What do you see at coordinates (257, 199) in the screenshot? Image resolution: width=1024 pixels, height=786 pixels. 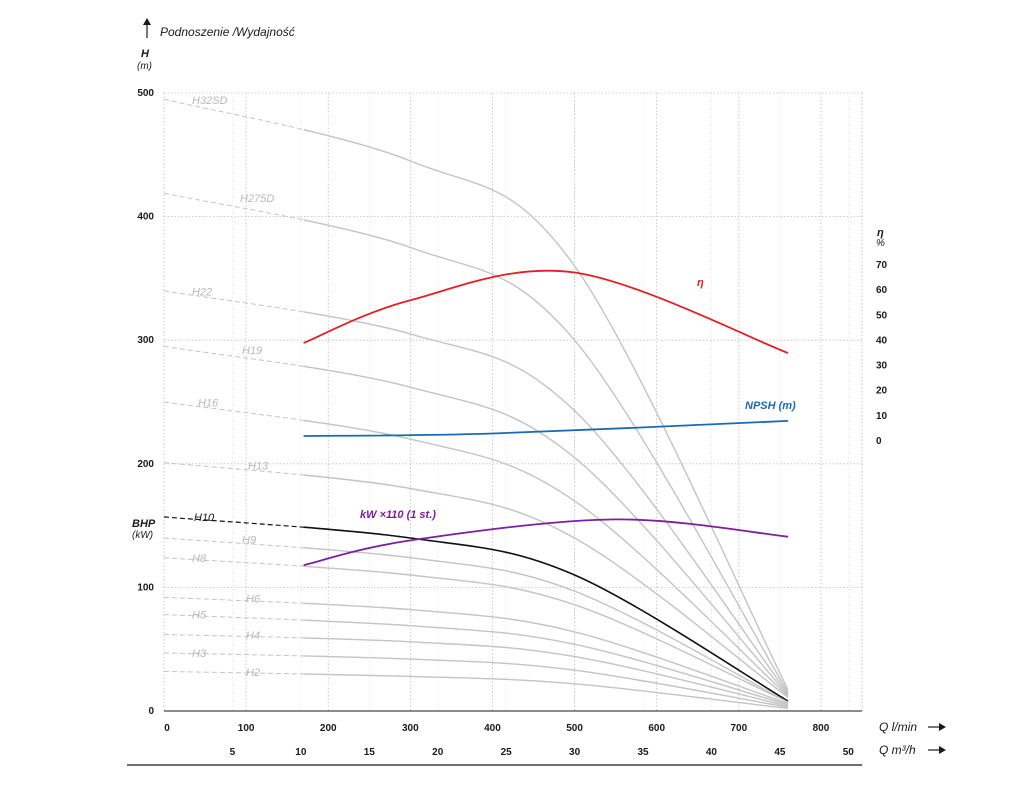 I see `pump-curve-label: H275D` at bounding box center [257, 199].